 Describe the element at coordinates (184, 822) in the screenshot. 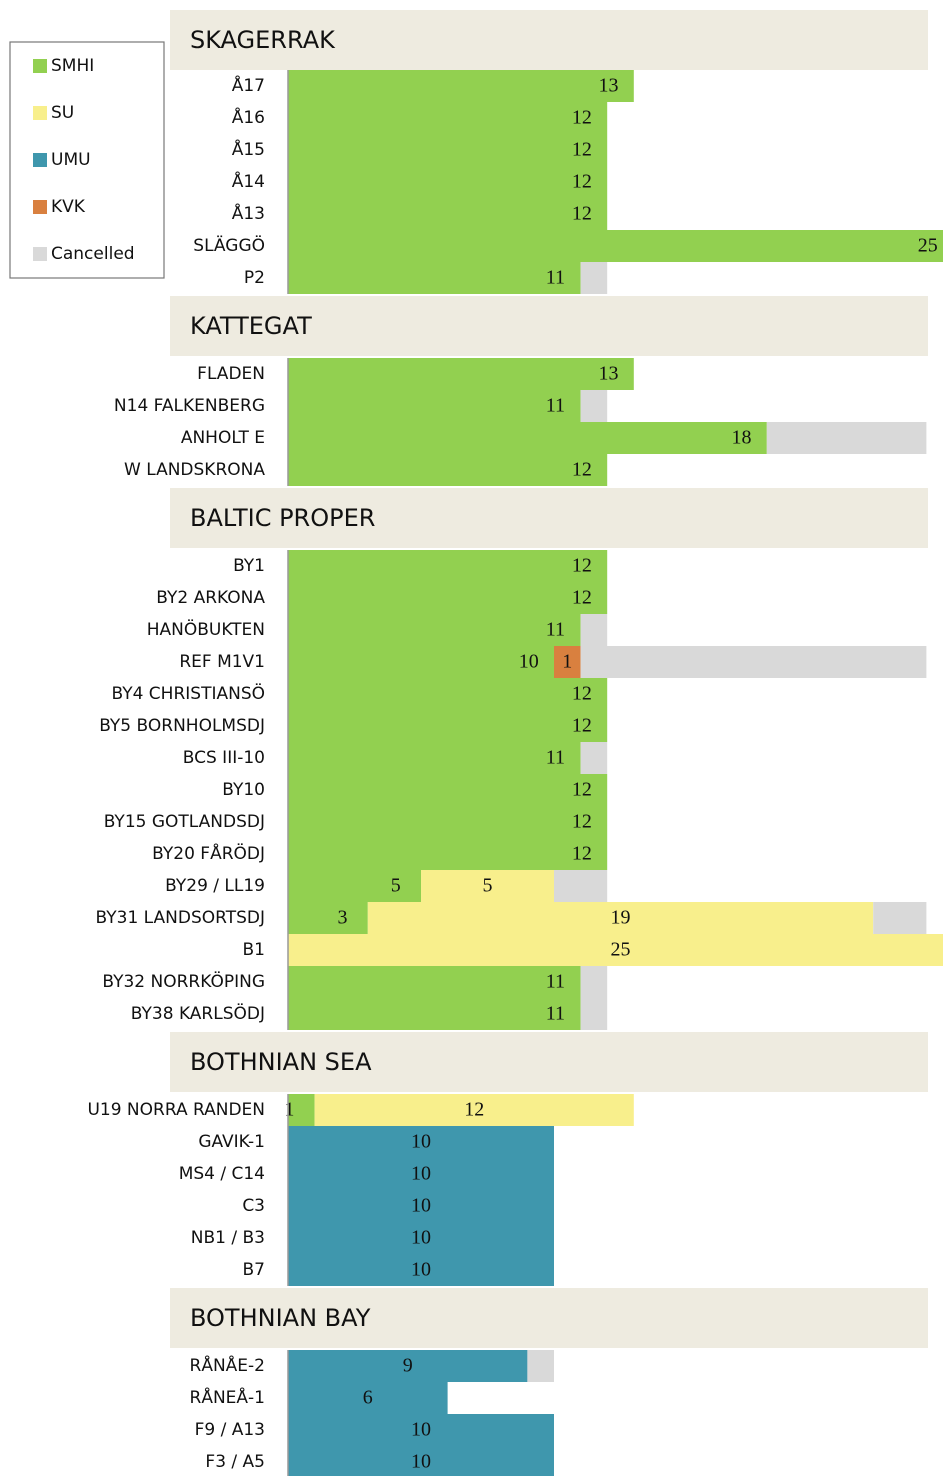

I see `row-label: BY15 GOTLANDSDJ` at that location.